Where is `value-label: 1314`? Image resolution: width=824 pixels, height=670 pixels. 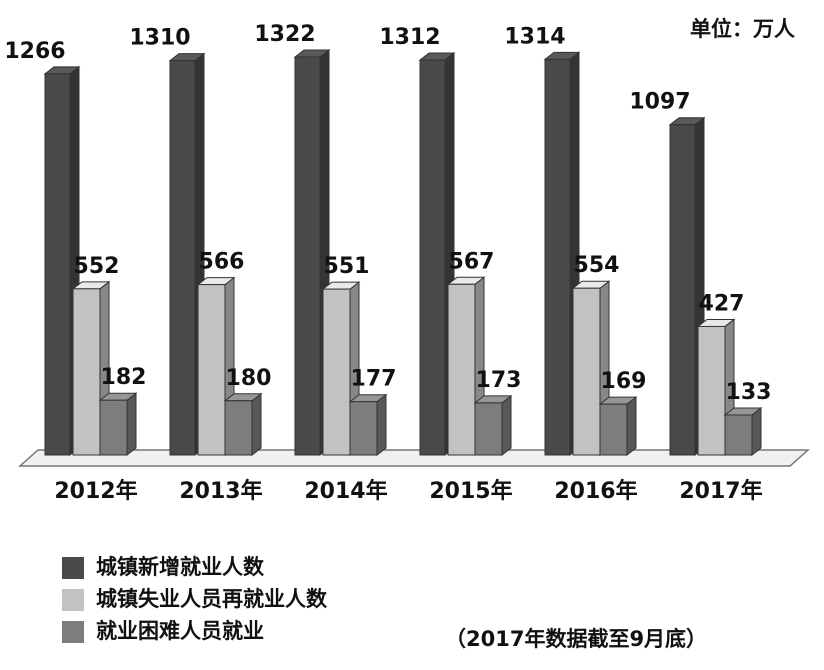
value-label: 1314 is located at coordinates (534, 36).